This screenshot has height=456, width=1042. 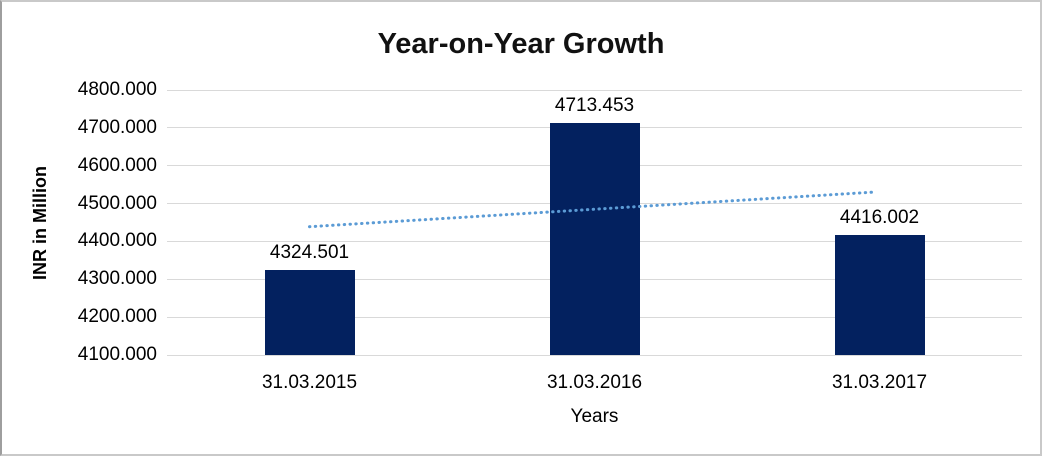 What do you see at coordinates (594, 105) in the screenshot?
I see `bar-value-label: 4713.453` at bounding box center [594, 105].